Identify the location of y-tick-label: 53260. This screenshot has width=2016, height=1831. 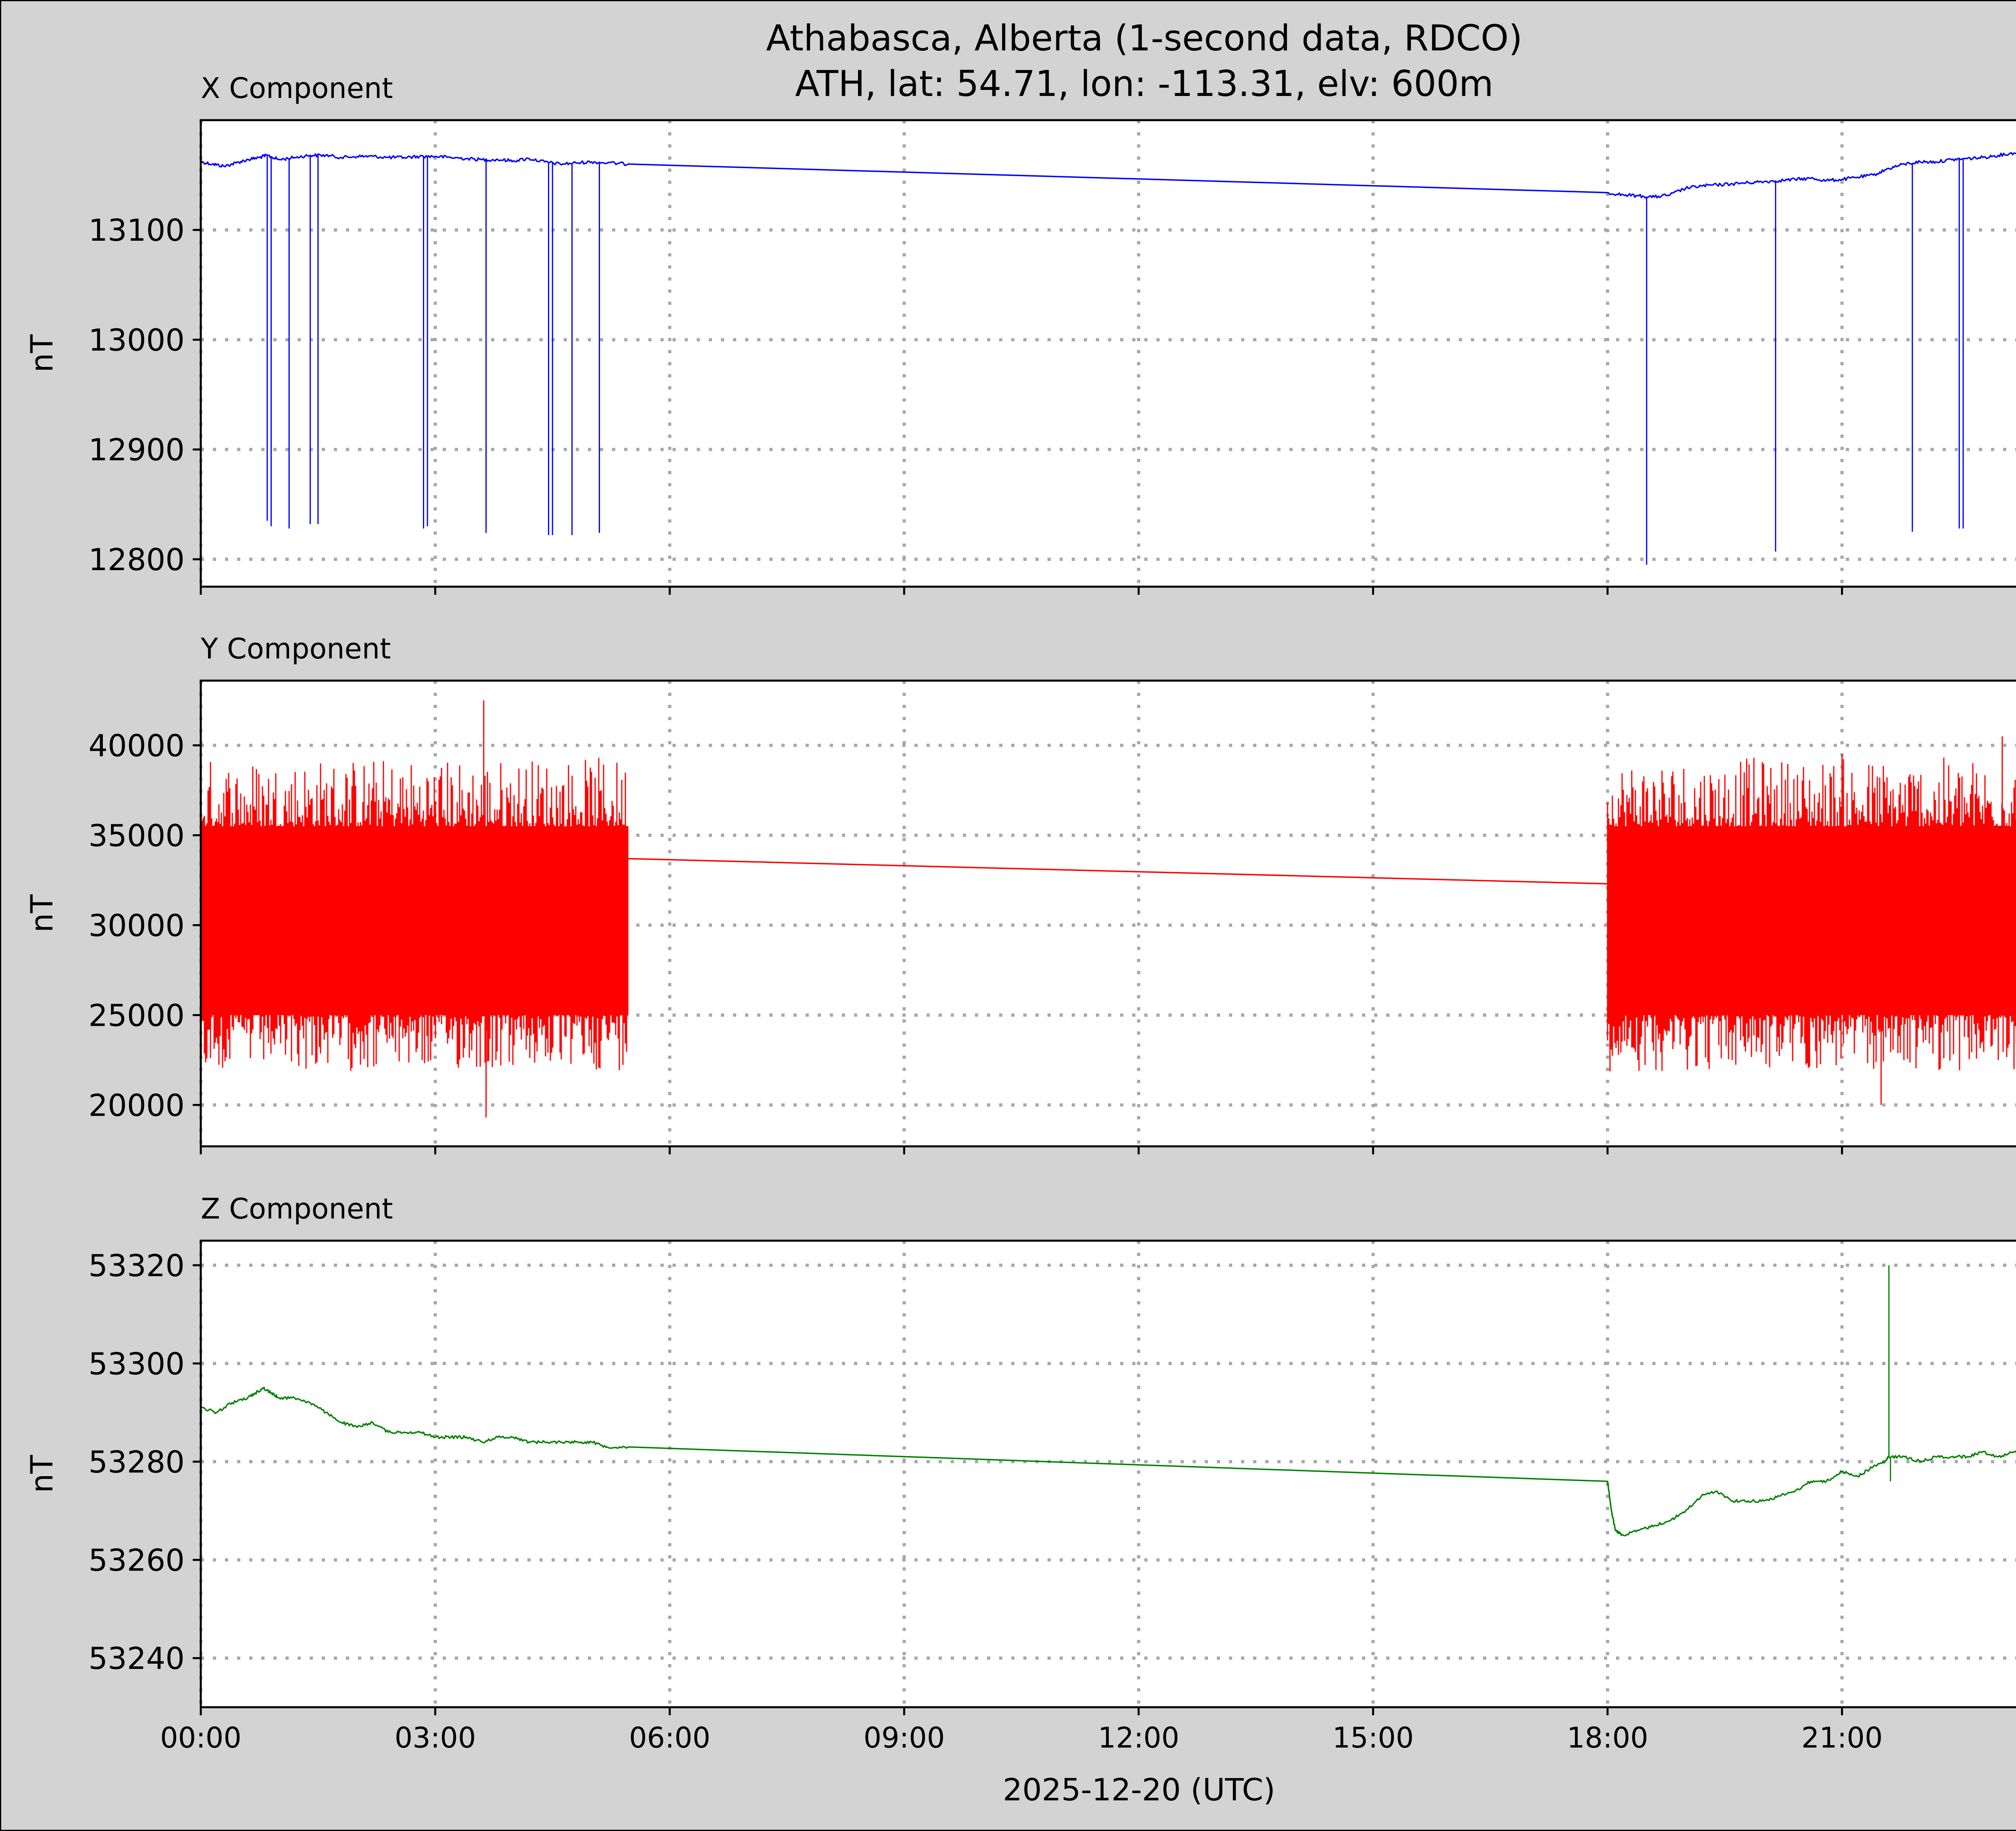
(136, 1560).